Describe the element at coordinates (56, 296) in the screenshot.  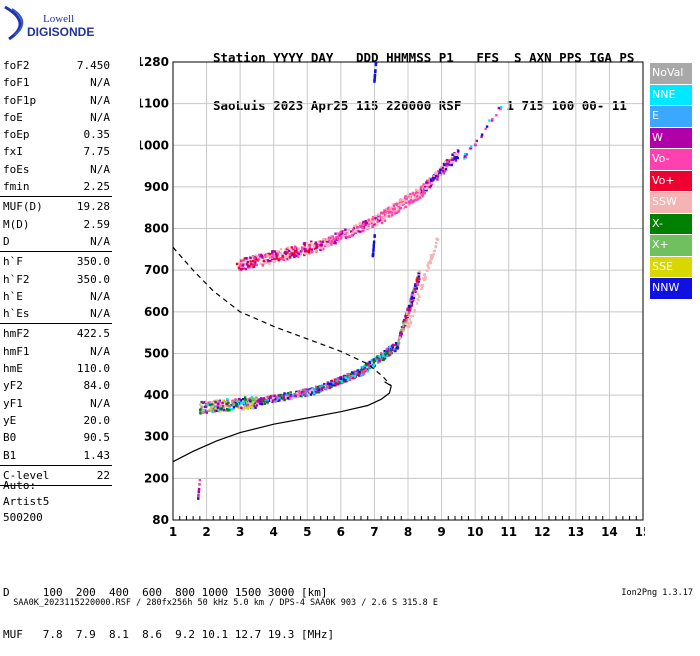
I see `param-row: h`E N/A` at that location.